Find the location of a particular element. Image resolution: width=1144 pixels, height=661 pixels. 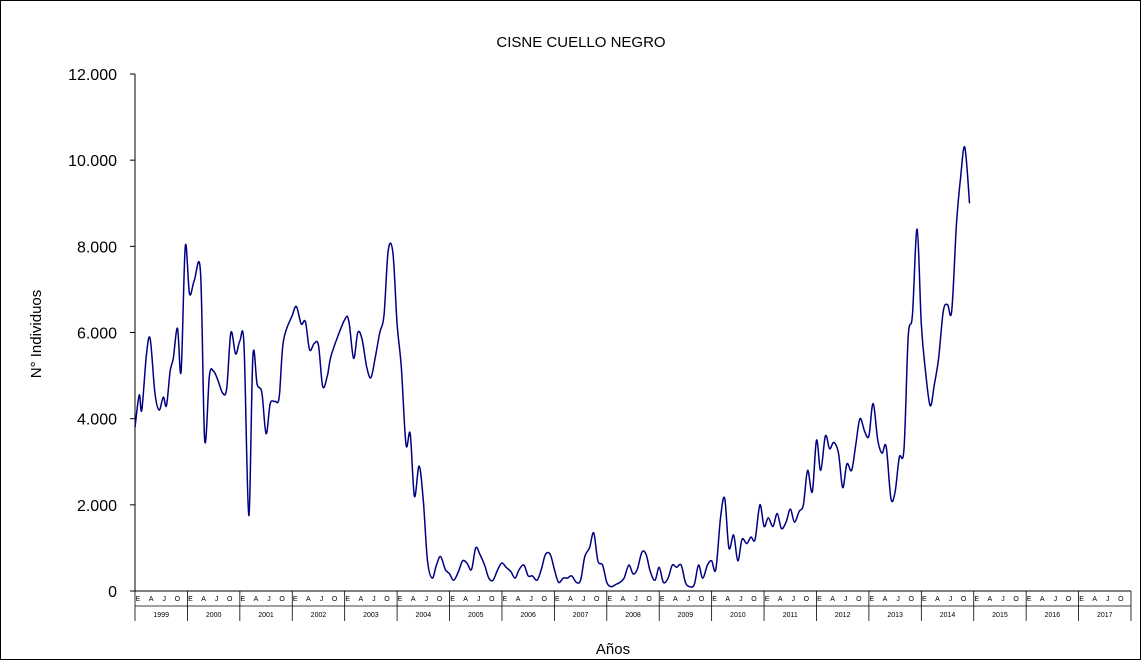

y-tick-label: 6.000 is located at coordinates (97, 334).